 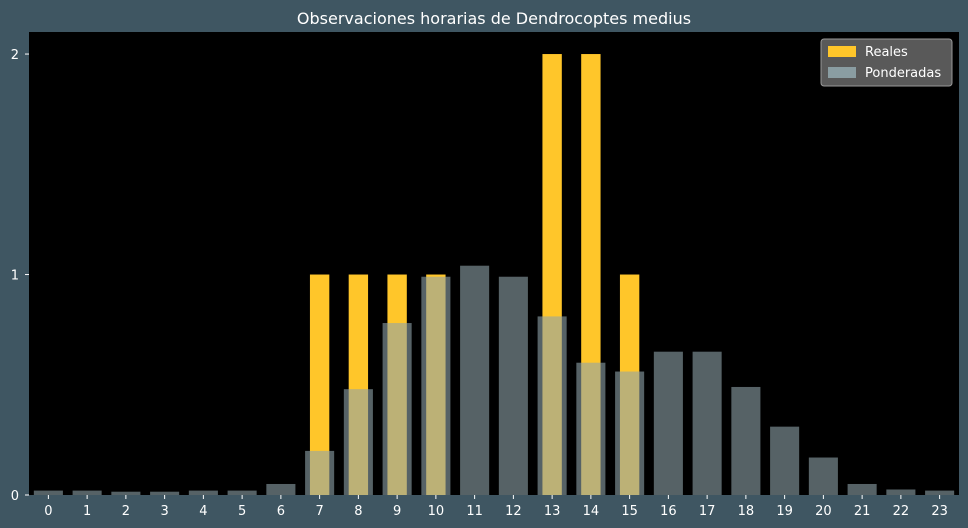 I want to click on x-tick-label: 19, so click(x=784, y=511).